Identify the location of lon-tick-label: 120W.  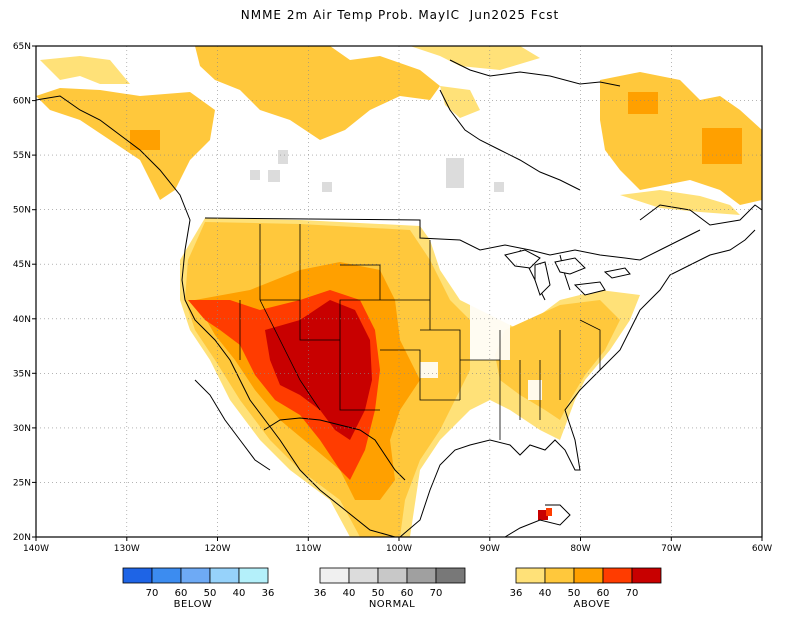
(217, 549).